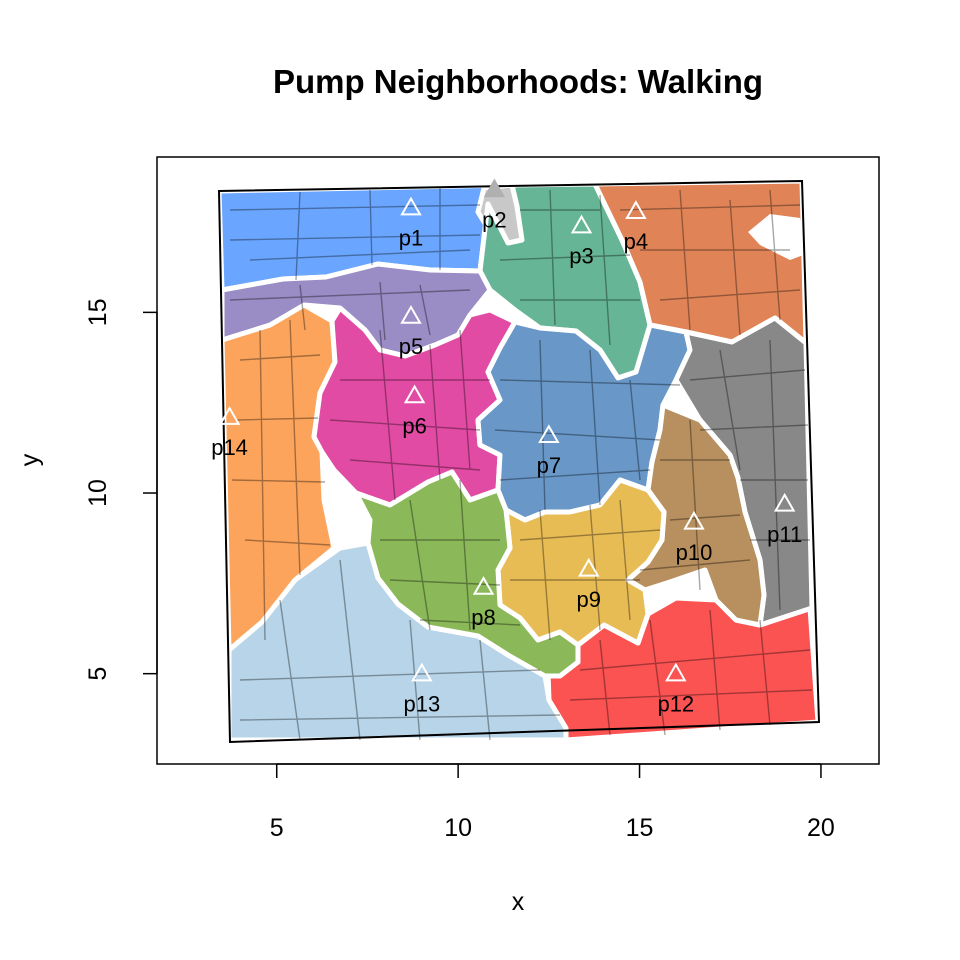 The width and height of the screenshot is (960, 960). I want to click on pump-p7: p7, so click(549, 451).